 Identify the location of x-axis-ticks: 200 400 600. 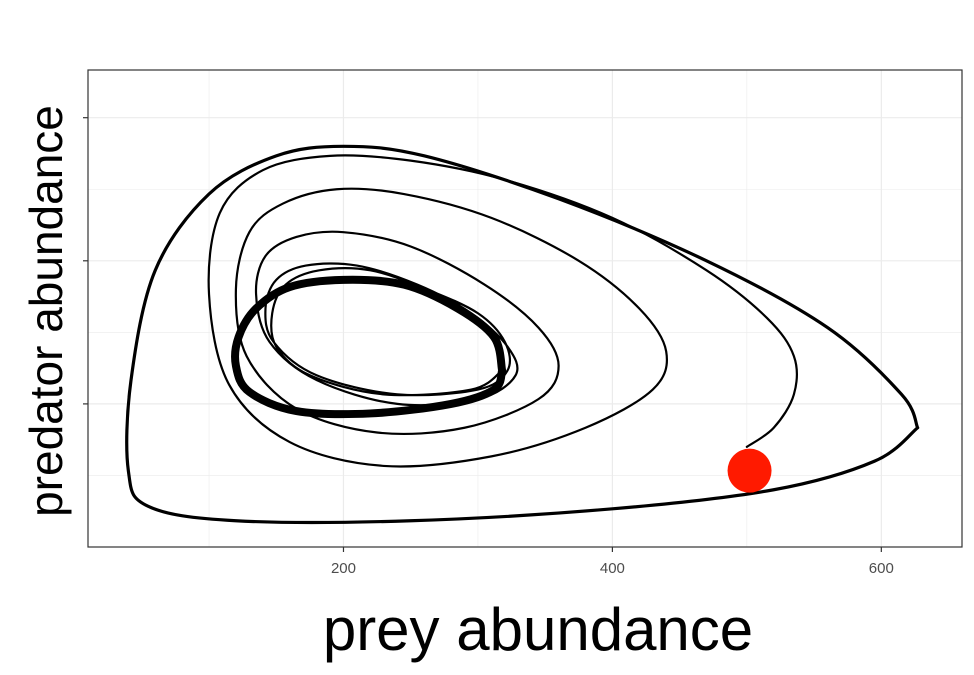
(612, 562).